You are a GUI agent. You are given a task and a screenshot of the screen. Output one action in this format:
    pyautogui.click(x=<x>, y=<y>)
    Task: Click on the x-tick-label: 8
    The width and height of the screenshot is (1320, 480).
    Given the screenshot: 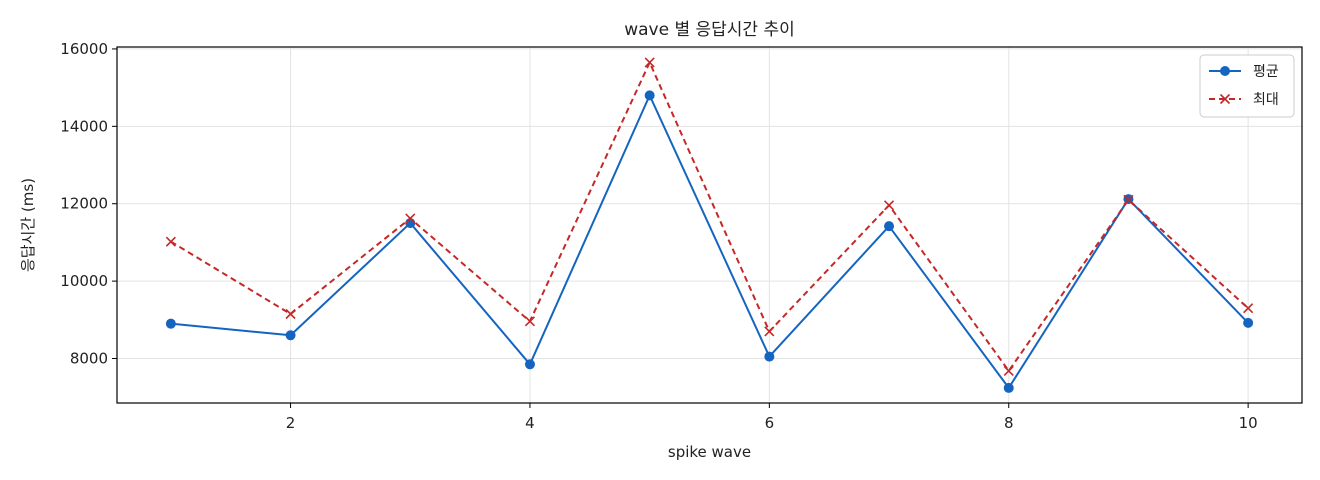 What is the action you would take?
    pyautogui.click(x=1009, y=423)
    